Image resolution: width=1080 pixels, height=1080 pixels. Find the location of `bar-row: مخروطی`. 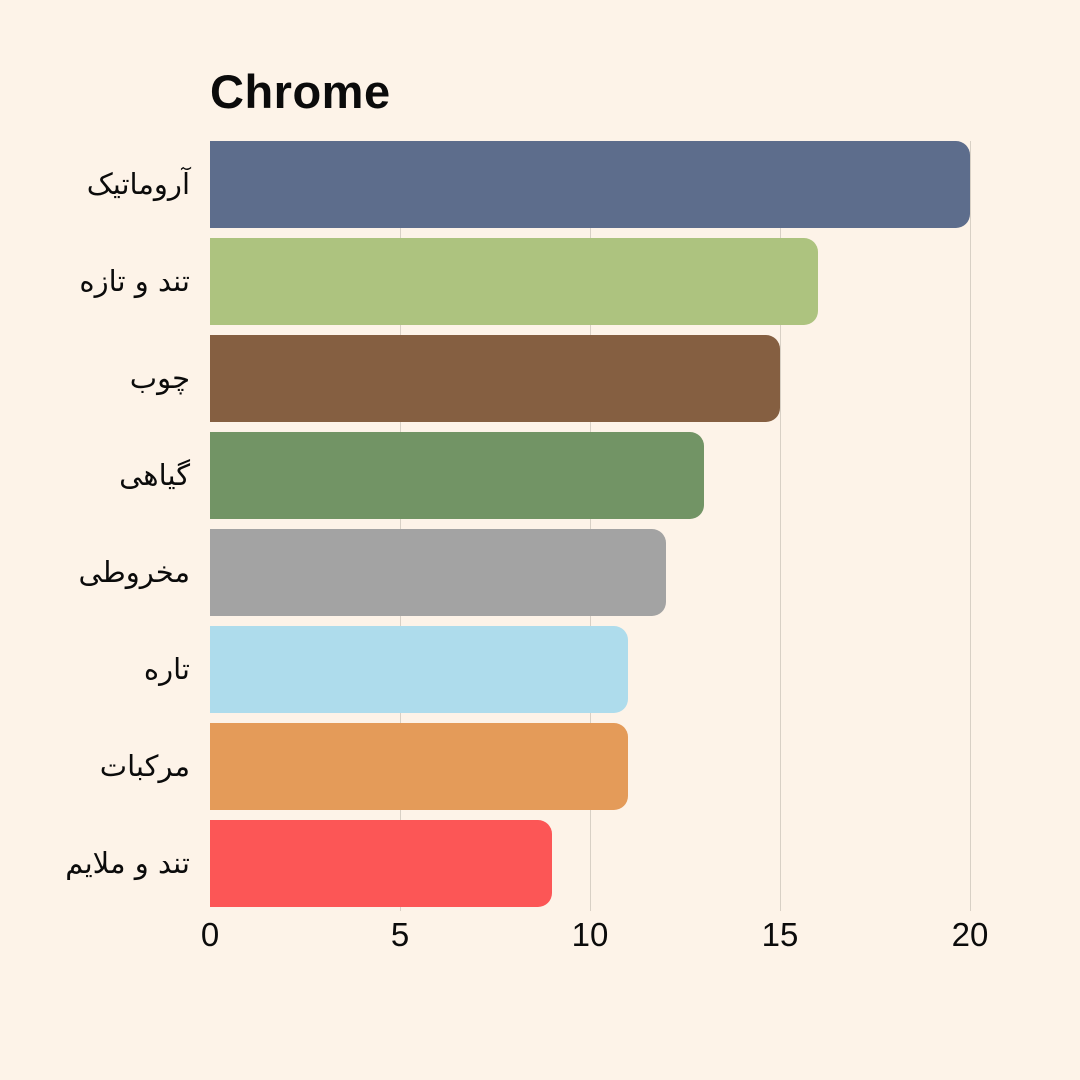

bar-row: مخروطی is located at coordinates (540, 572).